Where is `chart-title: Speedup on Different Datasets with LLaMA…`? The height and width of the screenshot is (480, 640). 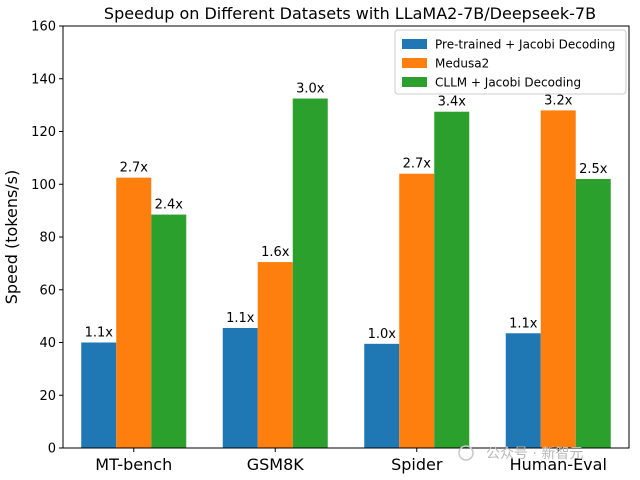
chart-title: Speedup on Different Datasets with LLaMA… is located at coordinates (350, 13).